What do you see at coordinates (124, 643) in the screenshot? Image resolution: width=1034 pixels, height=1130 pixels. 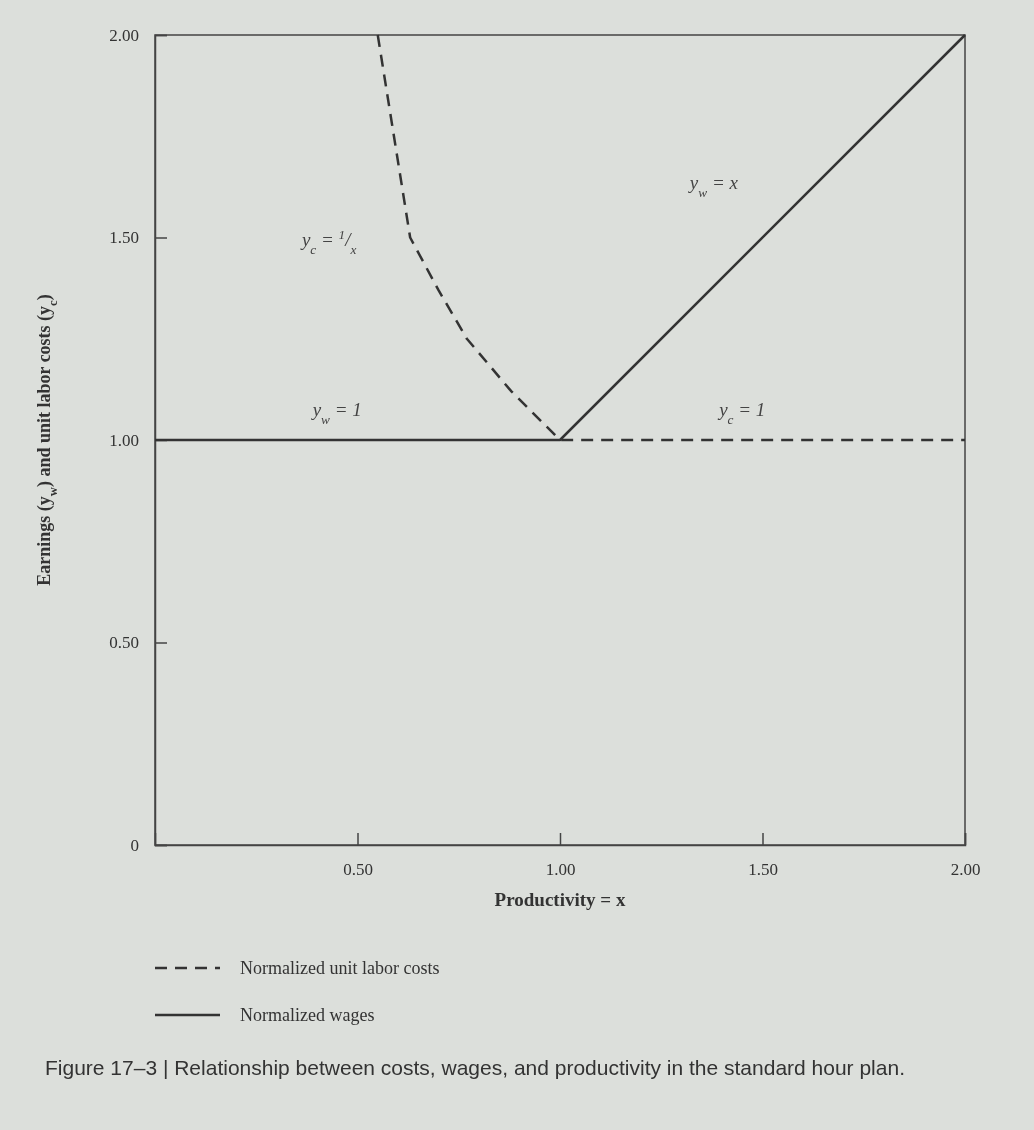 I see `y-tick-label: 0.50` at bounding box center [124, 643].